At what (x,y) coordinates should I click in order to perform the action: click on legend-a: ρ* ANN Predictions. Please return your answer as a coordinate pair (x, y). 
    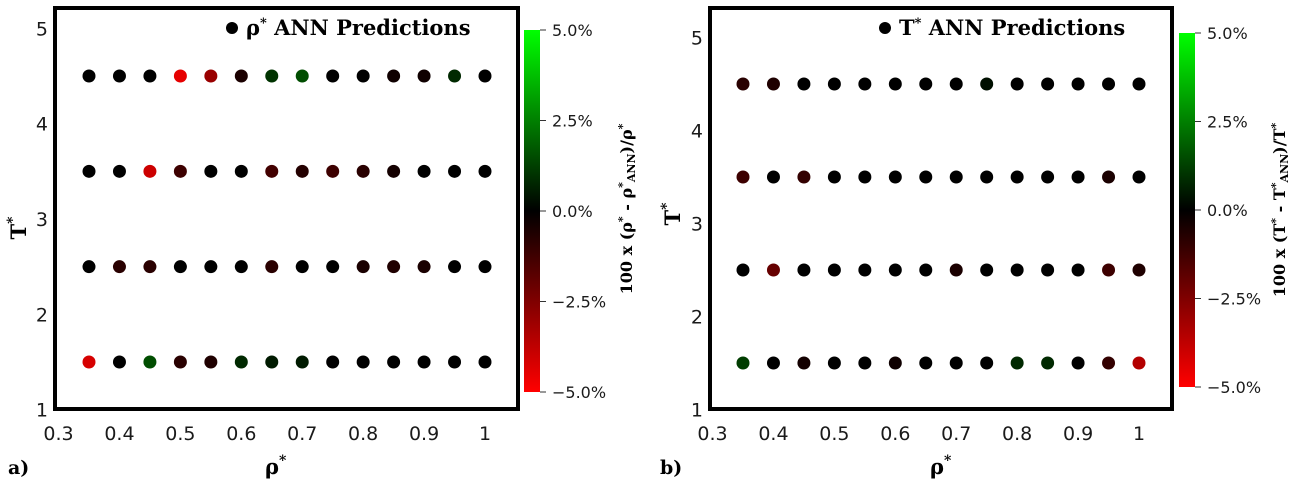
    Looking at the image, I should click on (358, 27).